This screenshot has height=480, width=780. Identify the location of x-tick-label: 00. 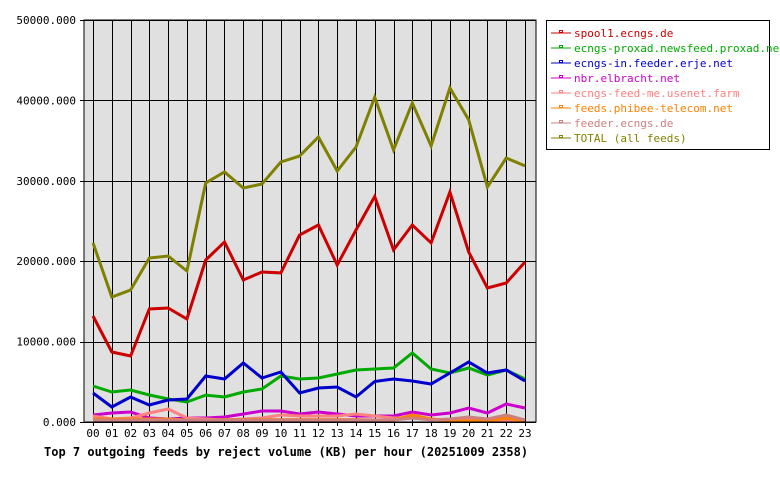
(92, 433).